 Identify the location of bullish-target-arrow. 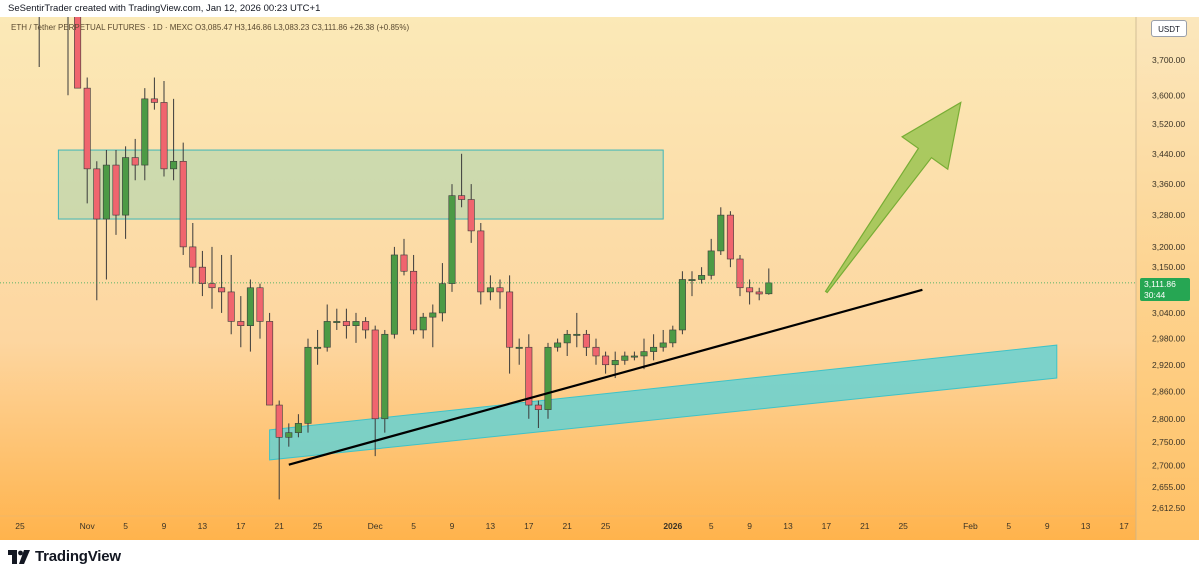
(893, 197).